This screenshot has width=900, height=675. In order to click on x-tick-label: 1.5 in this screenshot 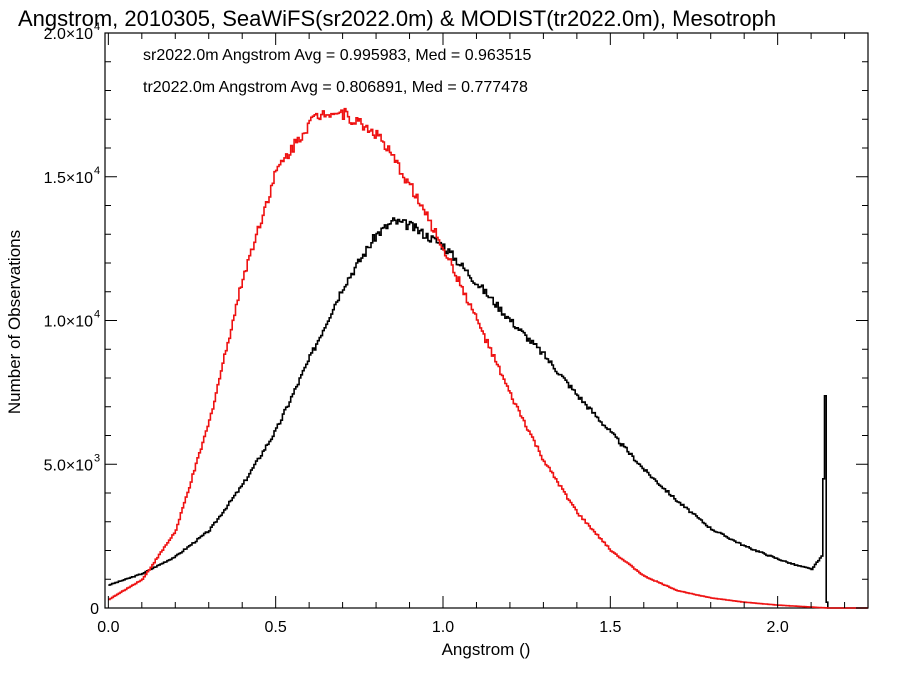, I will do `click(610, 627)`.